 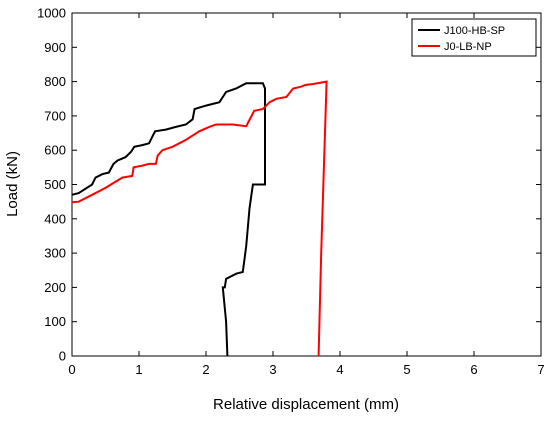 What do you see at coordinates (55, 115) in the screenshot?
I see `y-tick-label: 700` at bounding box center [55, 115].